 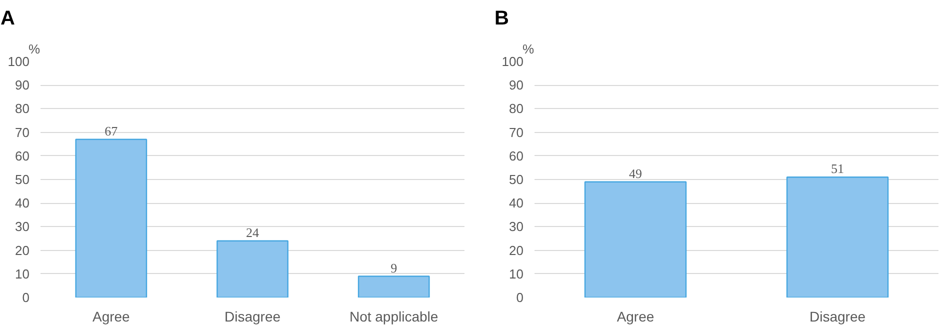 I want to click on chart-title: A, so click(x=7, y=19).